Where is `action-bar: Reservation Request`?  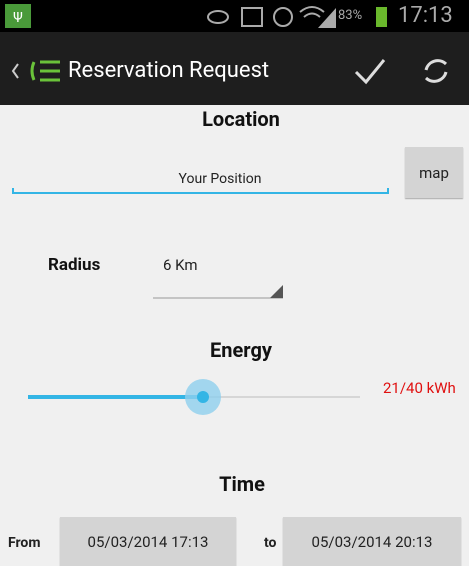
action-bar: Reservation Request is located at coordinates (234, 68).